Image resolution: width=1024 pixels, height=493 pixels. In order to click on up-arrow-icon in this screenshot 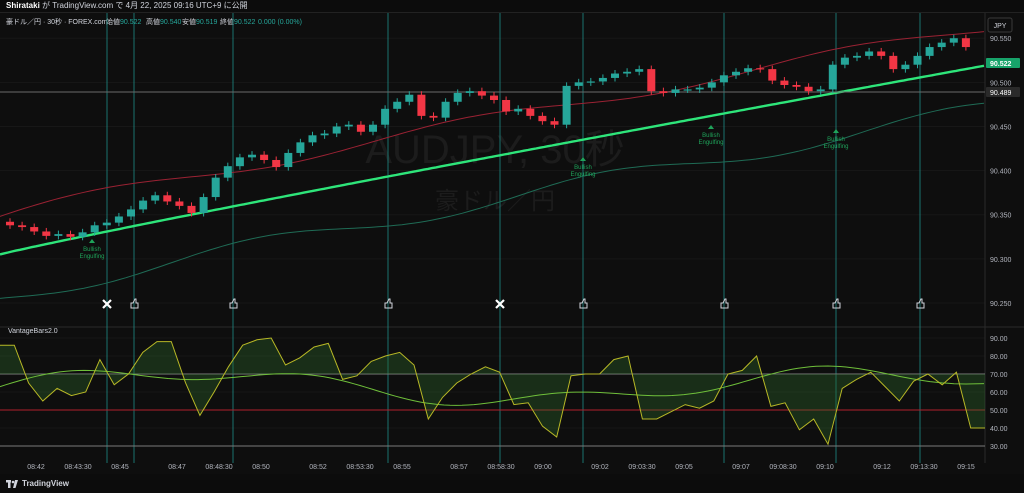, I will do `click(711, 127)`.